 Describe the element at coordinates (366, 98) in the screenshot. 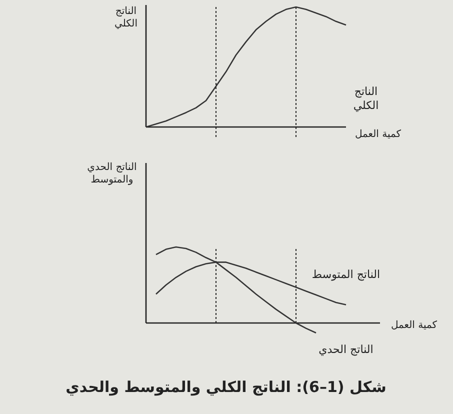

I see `text: الناتج الكلي` at that location.